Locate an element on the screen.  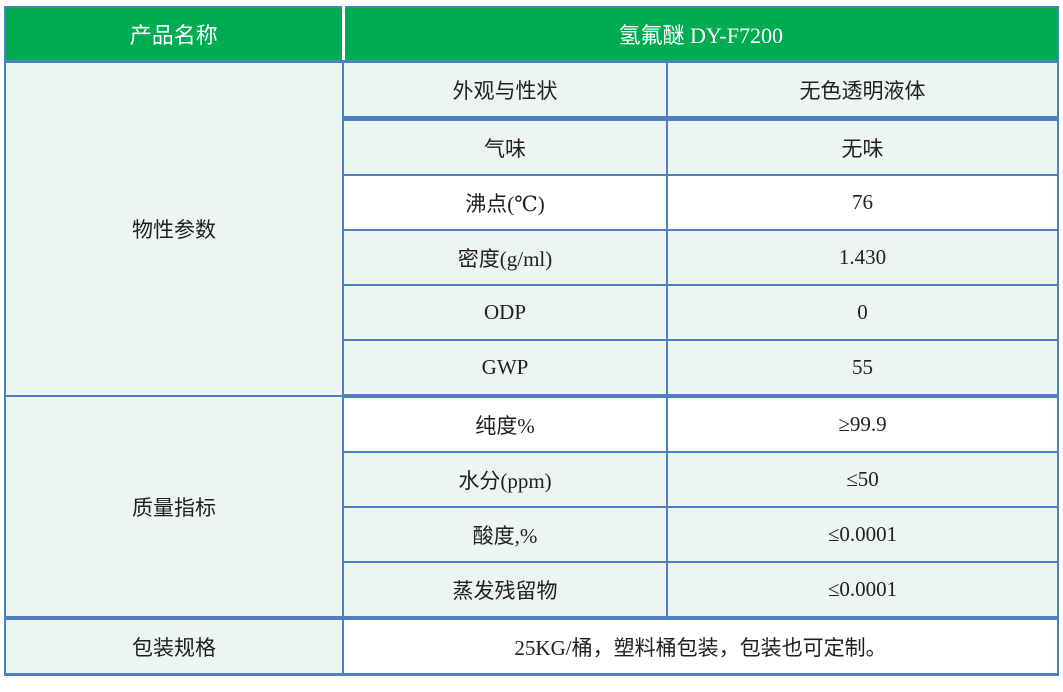
param-label-cell: 酸度,% is located at coordinates (505, 534).